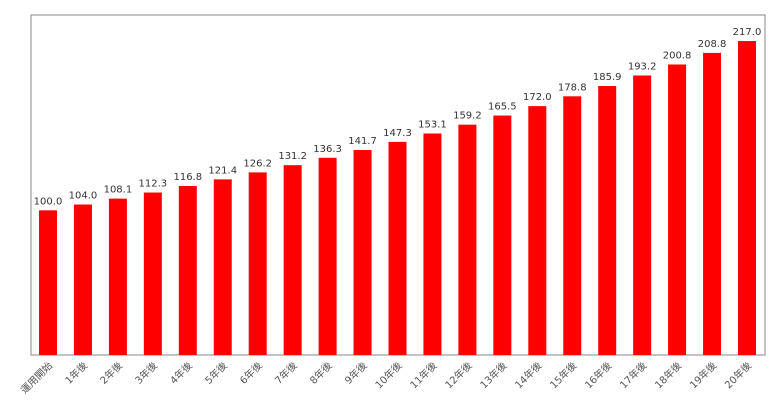  What do you see at coordinates (327, 149) in the screenshot?
I see `bar-value-label: 136.3` at bounding box center [327, 149].